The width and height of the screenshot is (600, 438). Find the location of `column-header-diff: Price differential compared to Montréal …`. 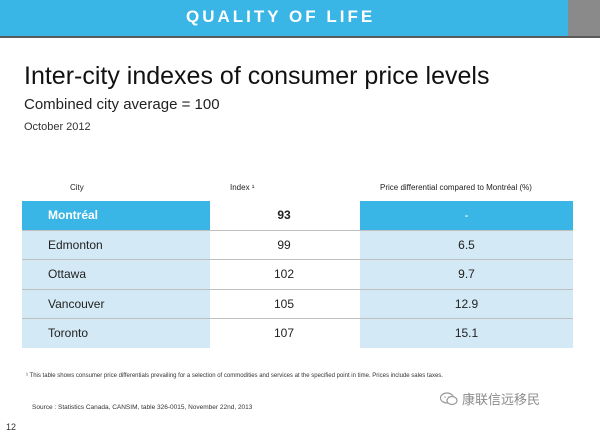

column-header-diff: Price differential compared to Montréal … is located at coordinates (456, 187).